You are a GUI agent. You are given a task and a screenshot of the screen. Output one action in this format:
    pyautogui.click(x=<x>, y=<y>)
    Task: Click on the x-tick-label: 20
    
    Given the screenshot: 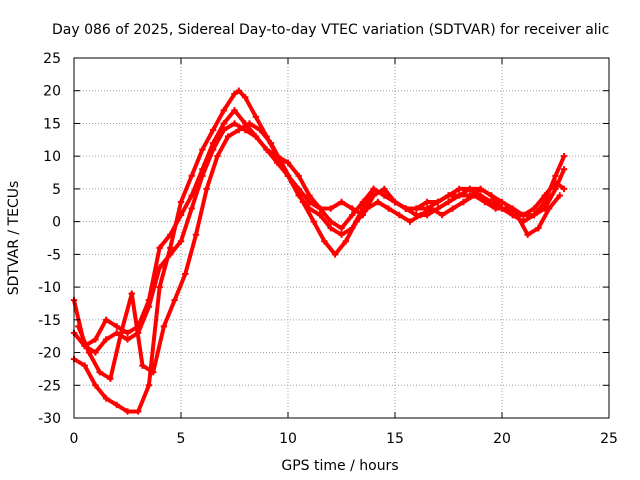 What is the action you would take?
    pyautogui.click(x=502, y=439)
    